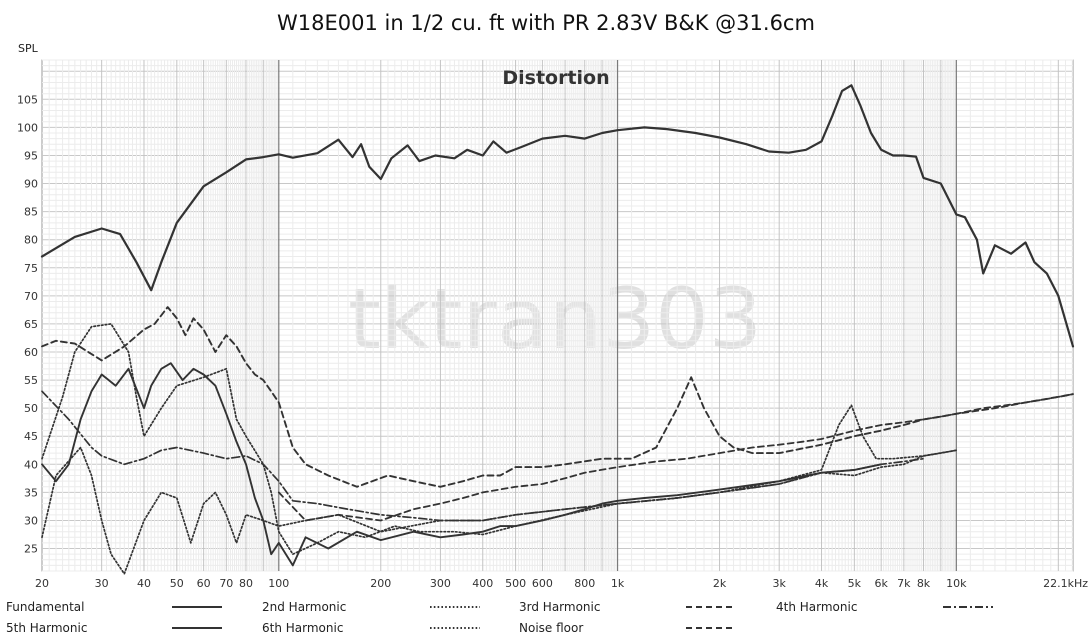 The image size is (1092, 639). Describe the element at coordinates (816, 607) in the screenshot. I see `legend-label: 4th Harmonic` at that location.